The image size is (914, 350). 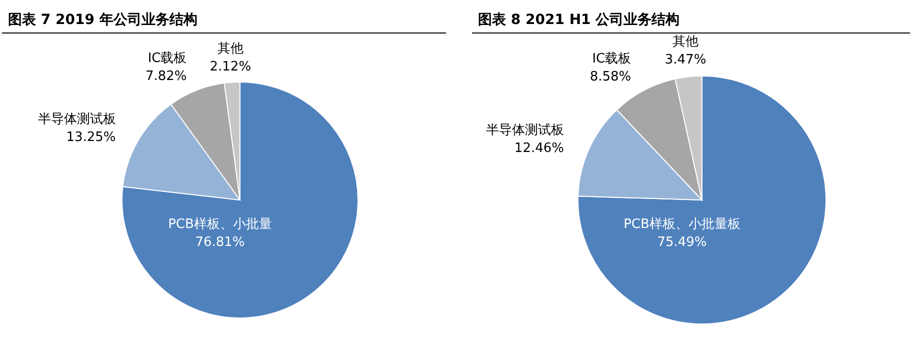 What do you see at coordinates (579, 20) in the screenshot?
I see `chart-title: 图表 8 2021 H1 公司业务结构` at bounding box center [579, 20].